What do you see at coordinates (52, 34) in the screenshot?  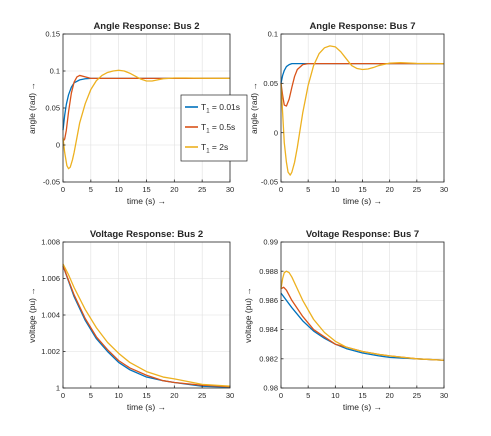 I see `y-tick-label: 0.15` at bounding box center [52, 34].